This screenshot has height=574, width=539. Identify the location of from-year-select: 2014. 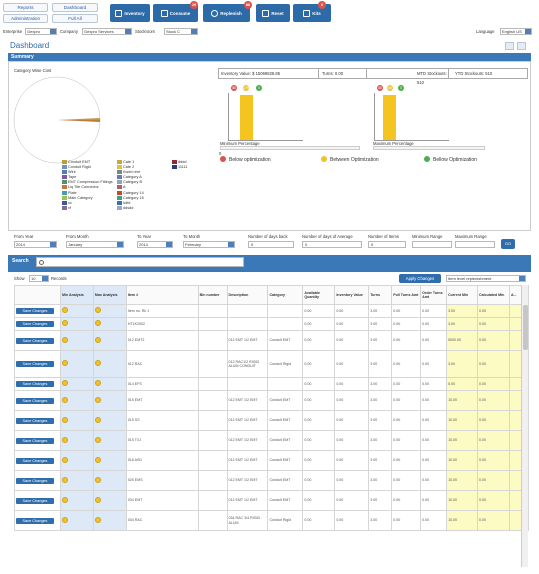
(35, 244).